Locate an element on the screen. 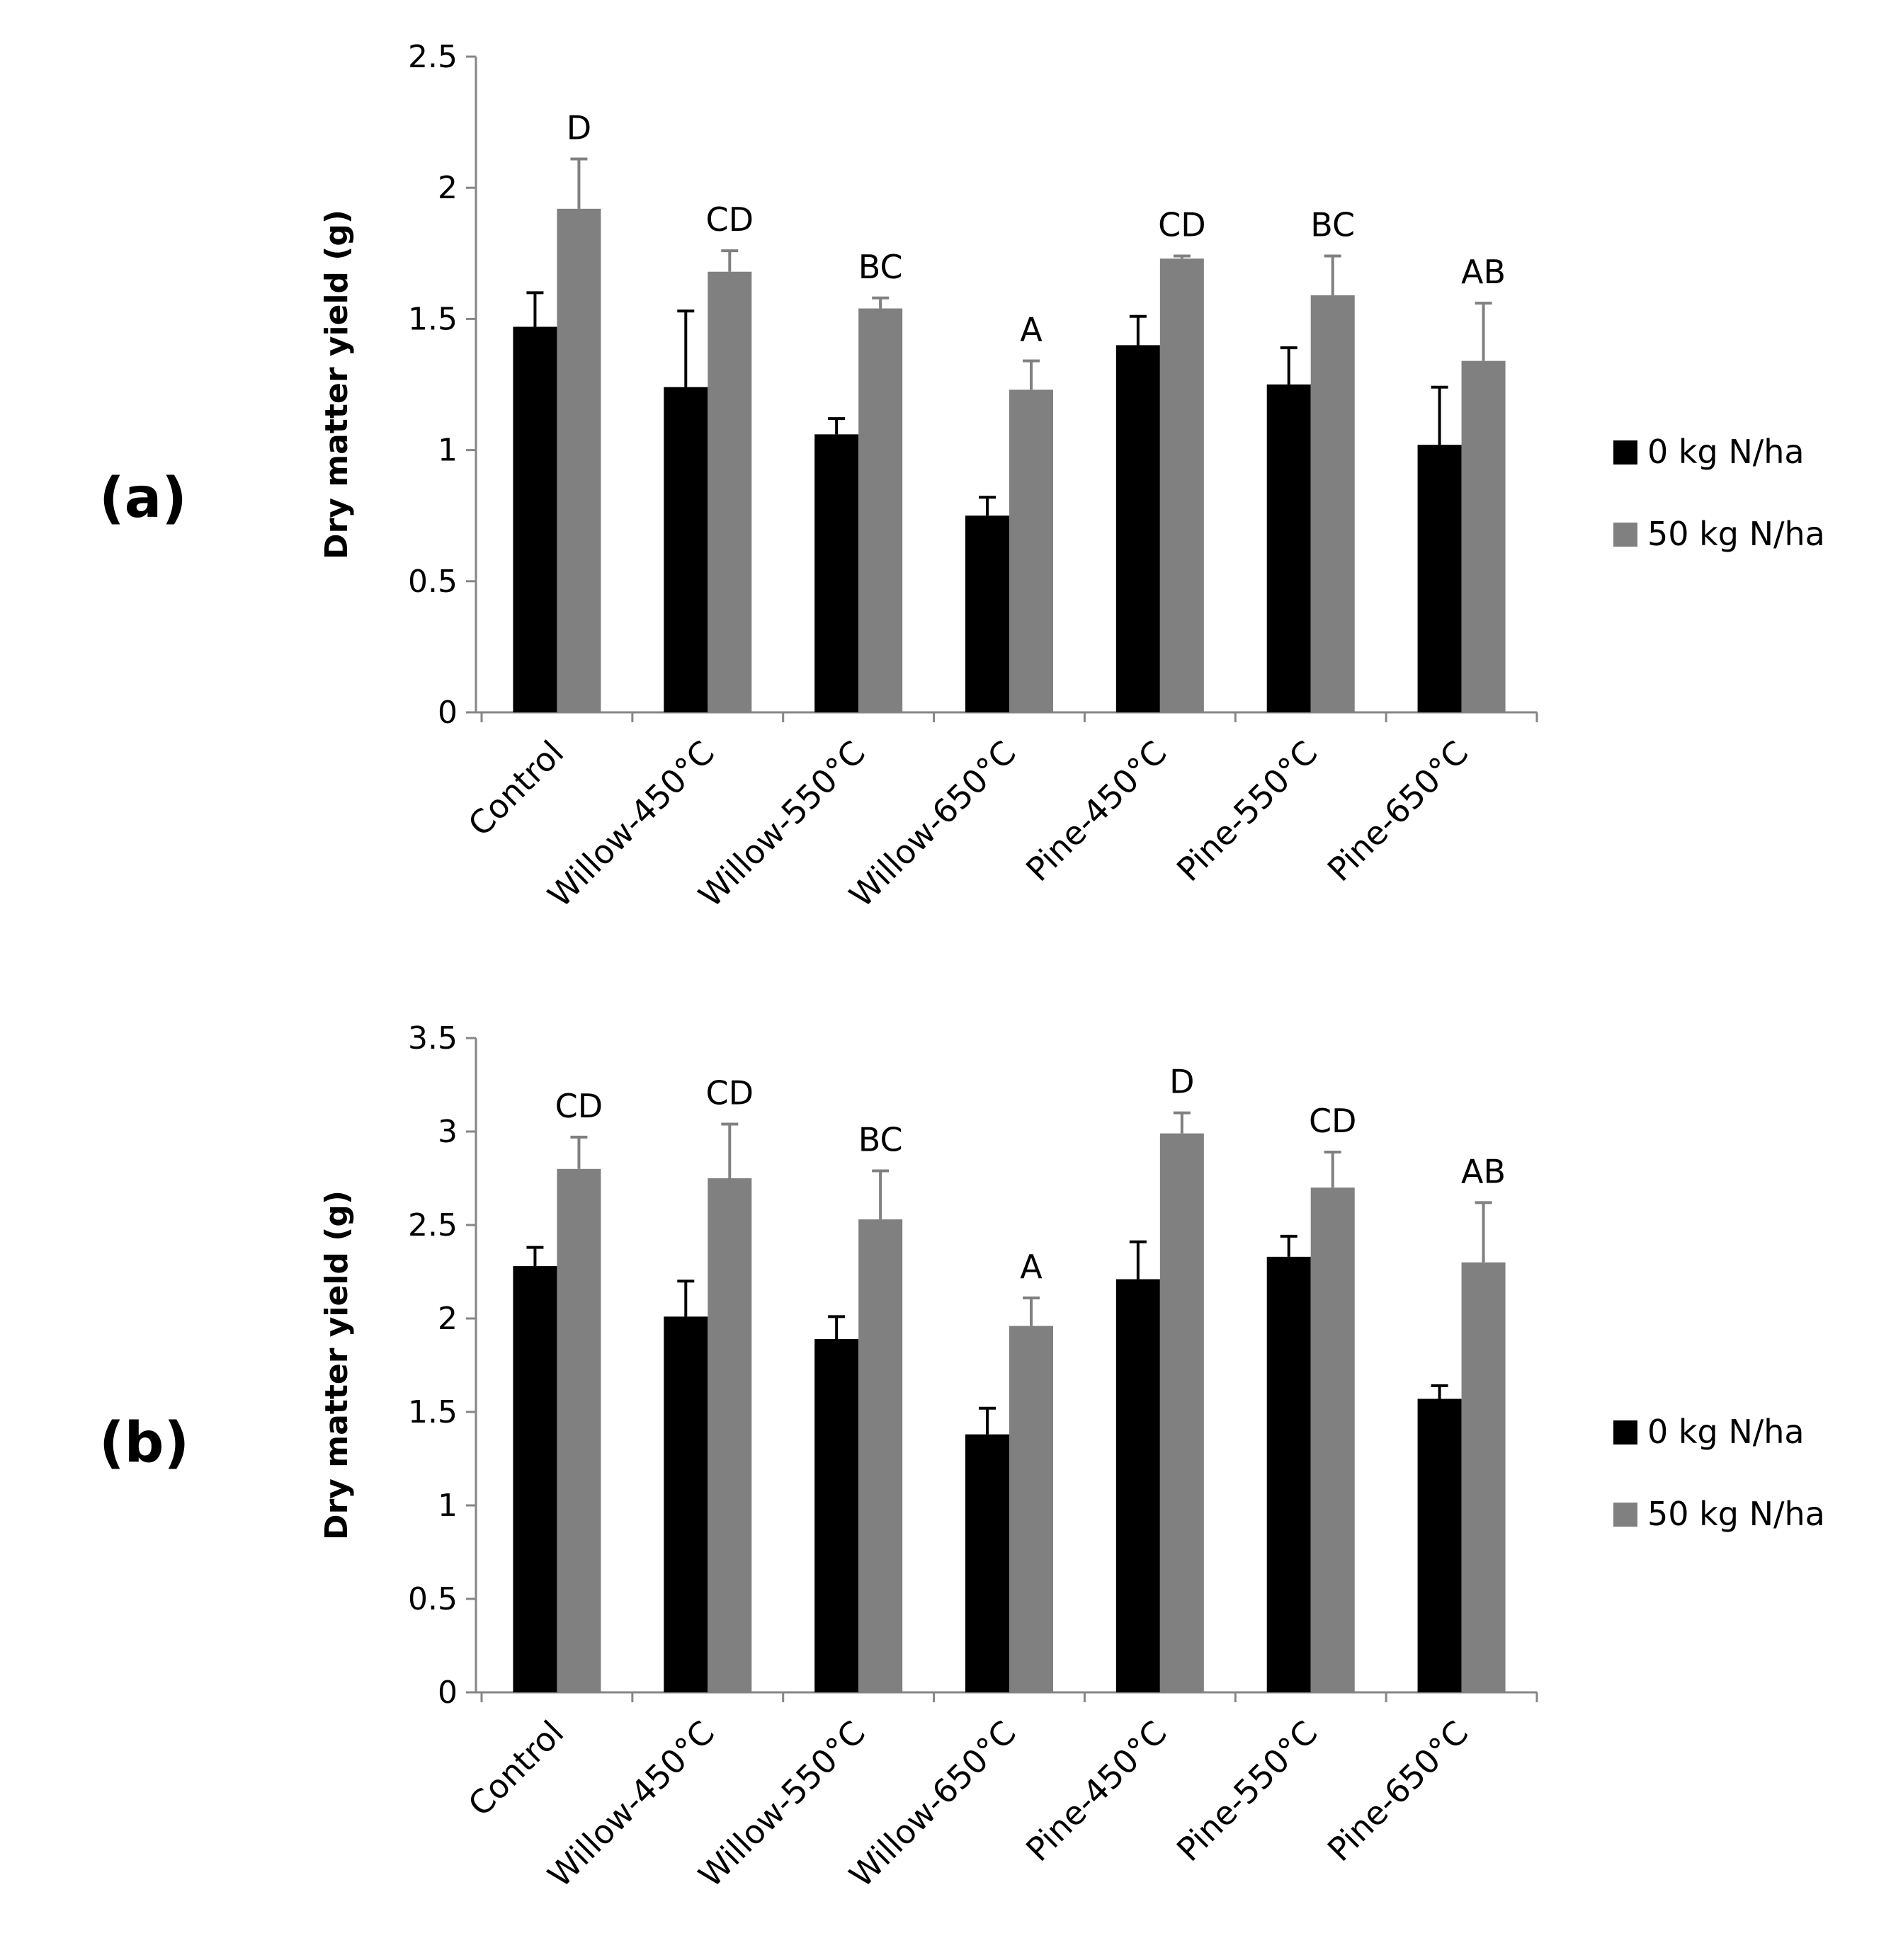  y-tick-label: 3 is located at coordinates (448, 1132).